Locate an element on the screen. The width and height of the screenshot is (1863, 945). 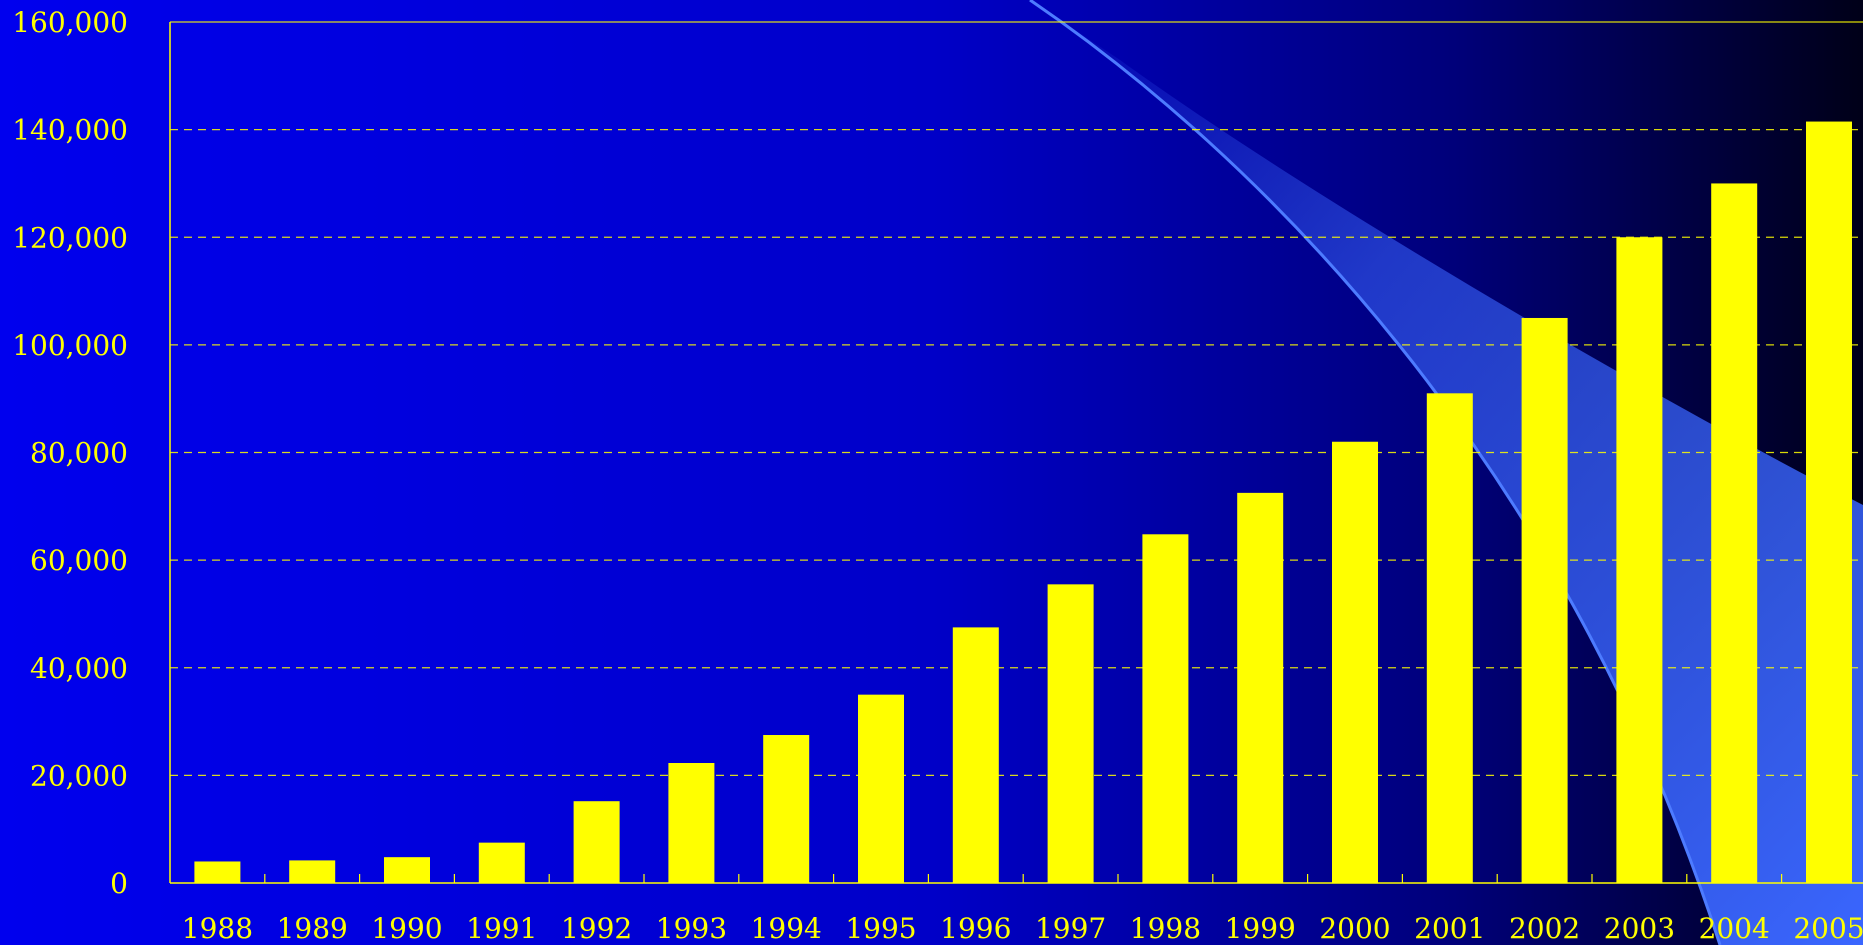
x-tick-label: 2005 is located at coordinates (1828, 928).